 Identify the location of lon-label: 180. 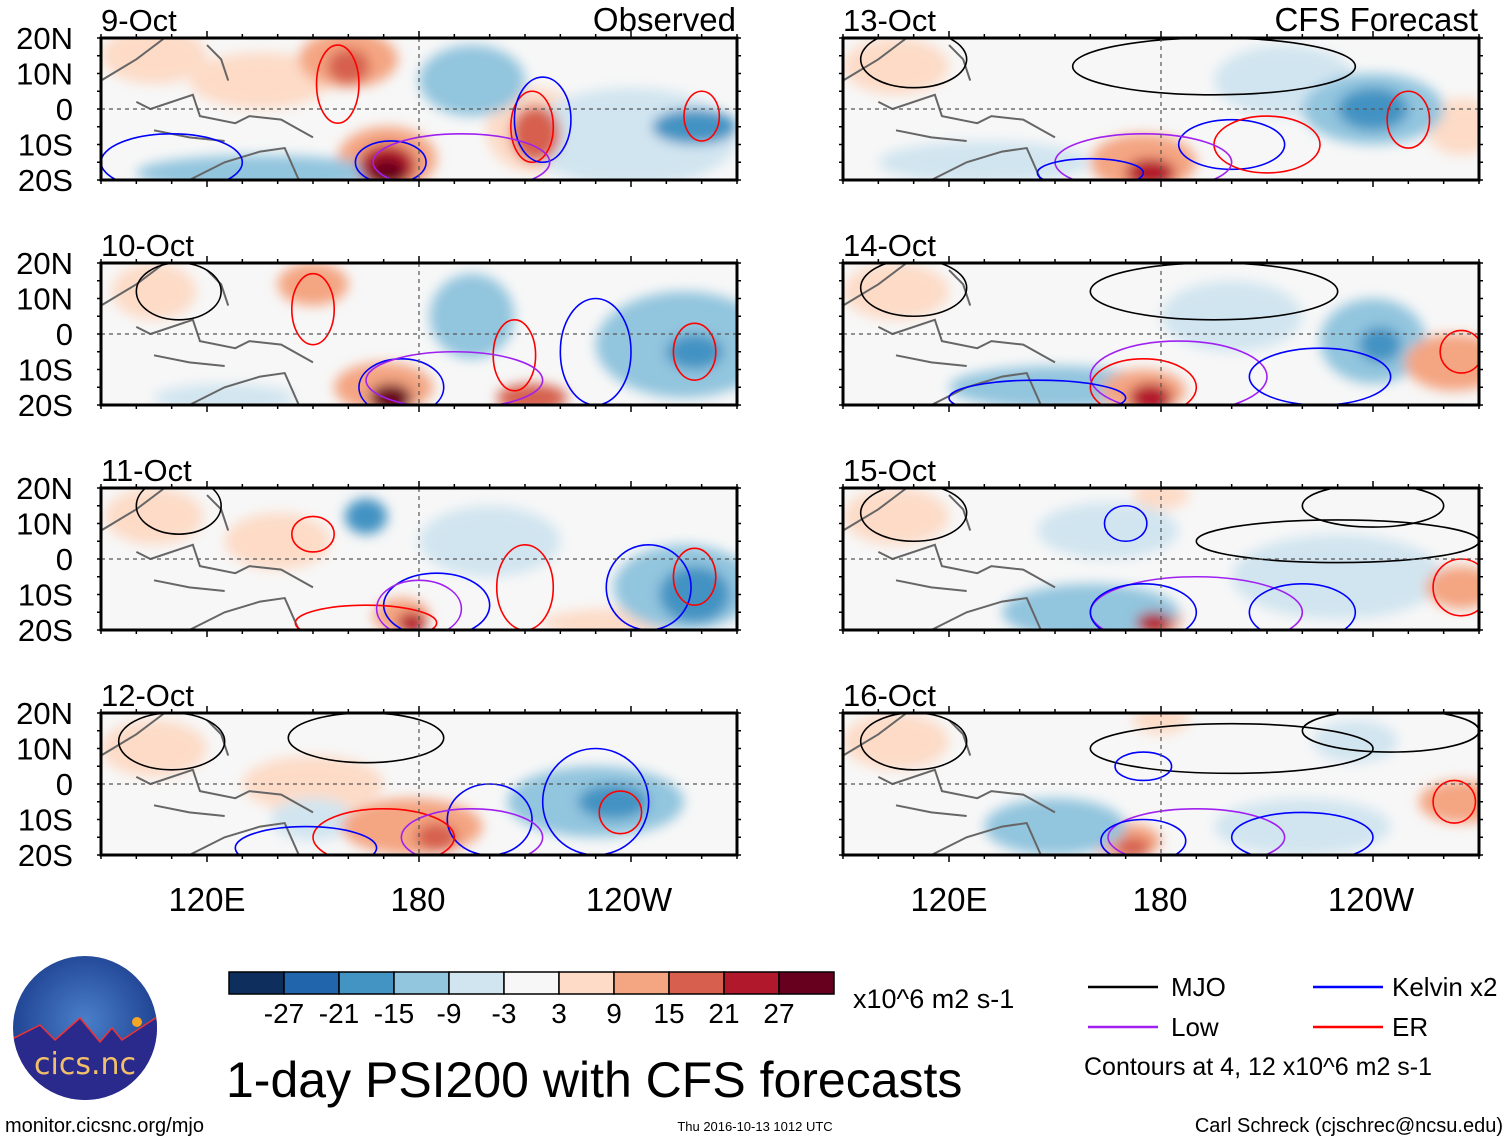
(1159, 899).